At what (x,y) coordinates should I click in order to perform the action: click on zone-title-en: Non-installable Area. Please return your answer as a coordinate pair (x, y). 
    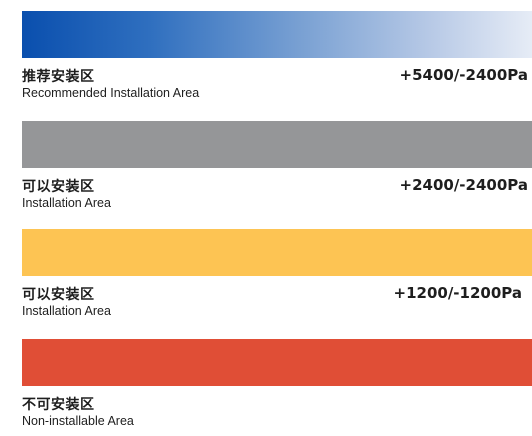
    Looking at the image, I should click on (78, 421).